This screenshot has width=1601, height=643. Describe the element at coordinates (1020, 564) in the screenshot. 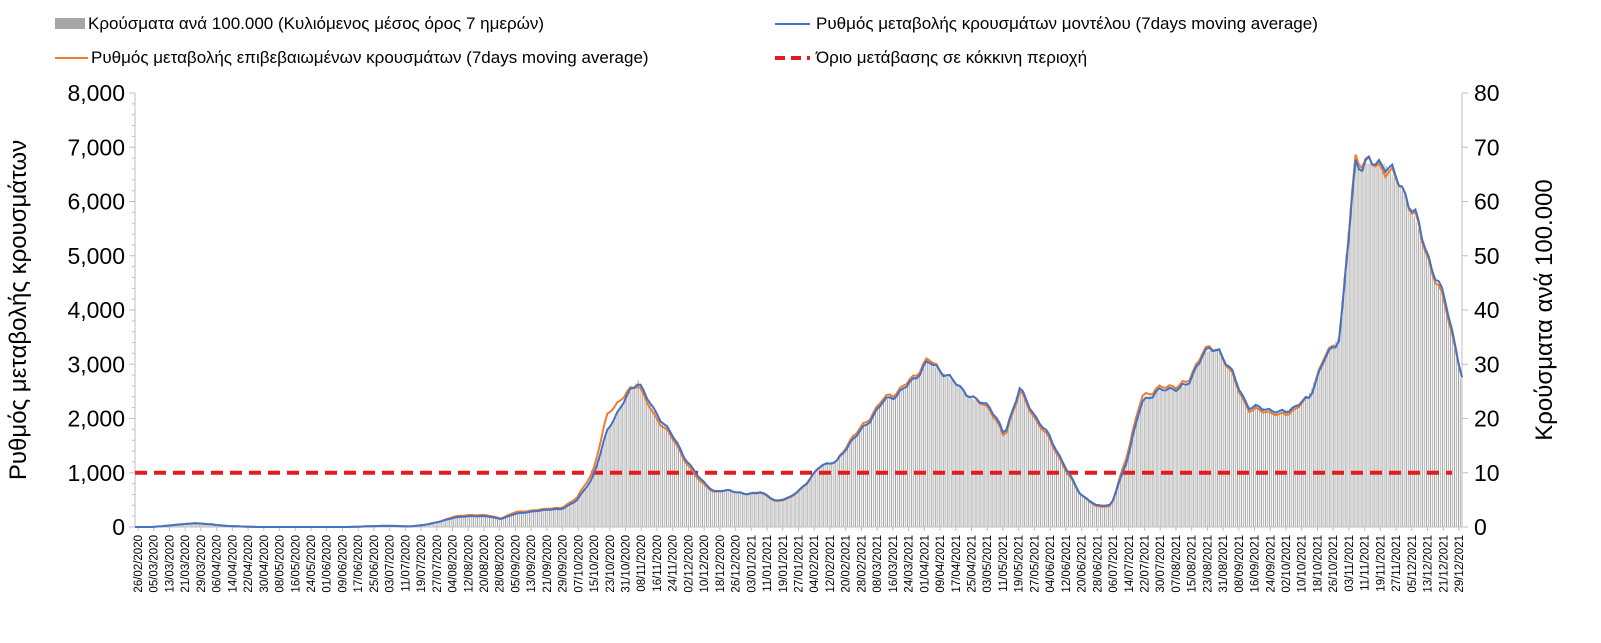

I see `x-tick-label: 19/05/2021` at that location.